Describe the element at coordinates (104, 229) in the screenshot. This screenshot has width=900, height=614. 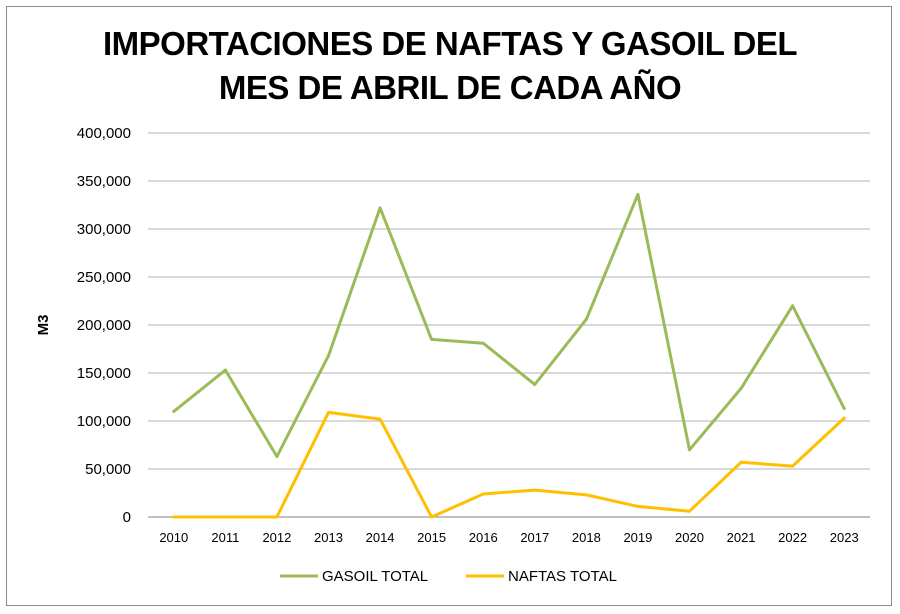
I see `y-tick-label: 300,000` at that location.